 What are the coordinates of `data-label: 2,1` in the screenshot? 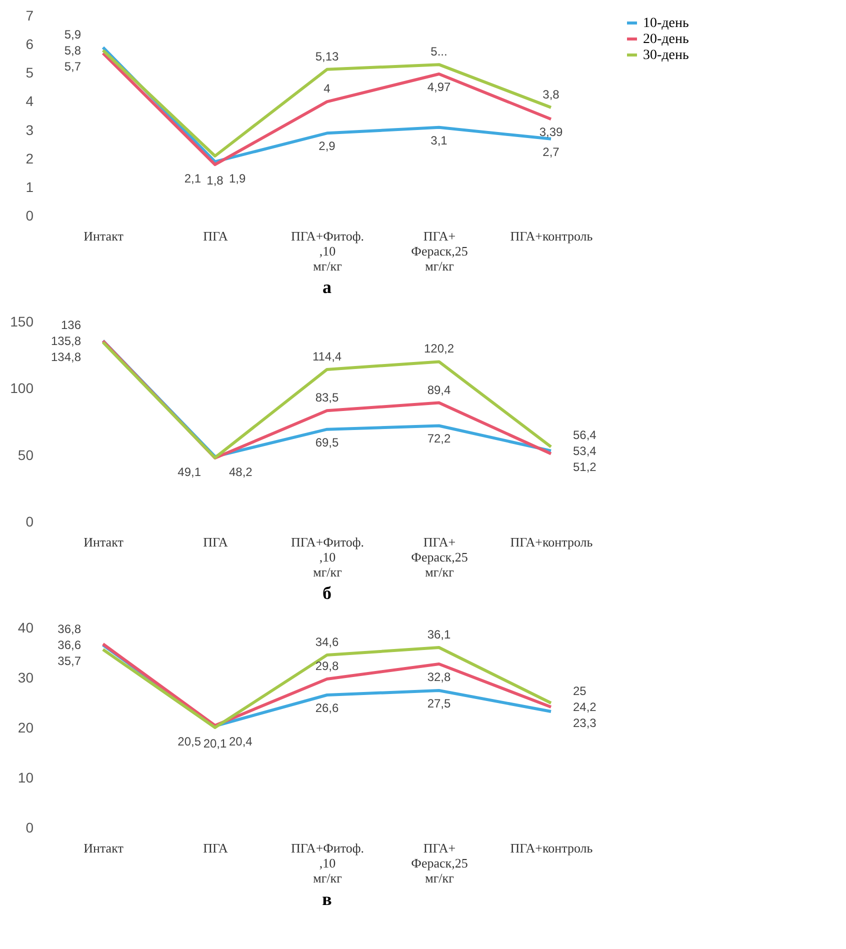 It's located at (193, 179).